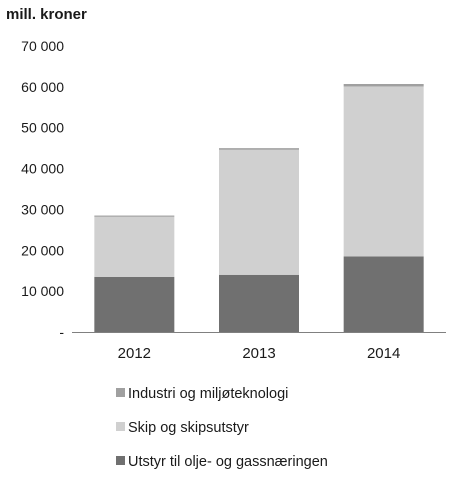 Image resolution: width=450 pixels, height=493 pixels. What do you see at coordinates (228, 462) in the screenshot?
I see `legend-label: Utstyr til olje- og gassnæringen` at bounding box center [228, 462].